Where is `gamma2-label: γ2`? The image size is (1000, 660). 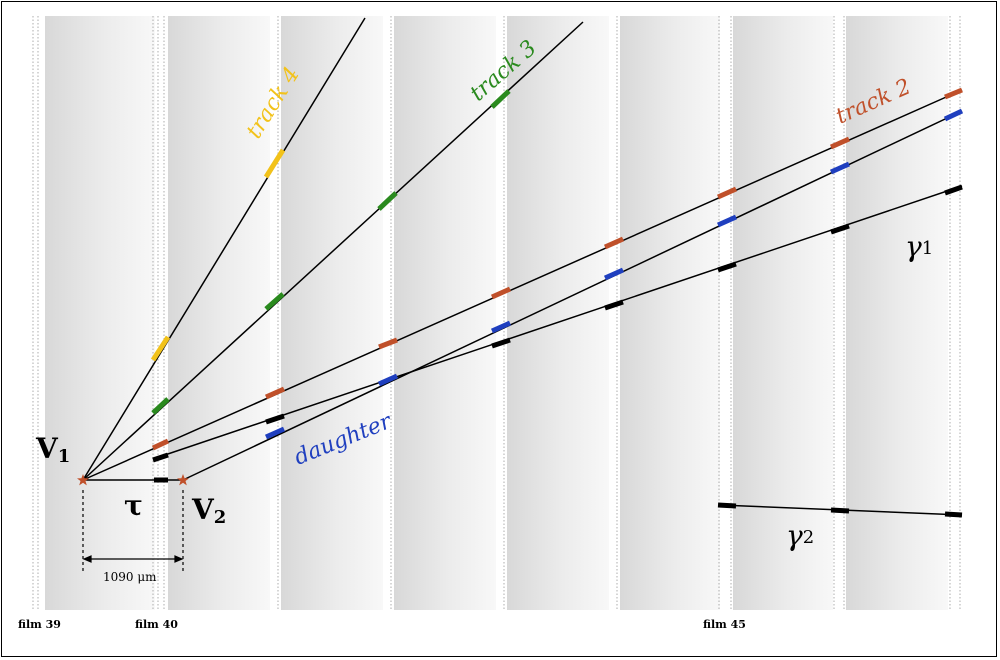 gamma2-label: γ2 is located at coordinates (800, 535).